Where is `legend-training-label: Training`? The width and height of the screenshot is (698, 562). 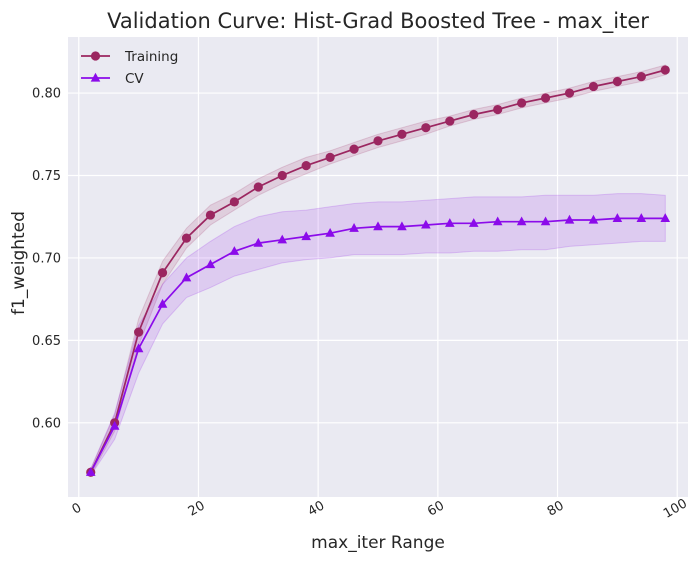
legend-training-label: Training is located at coordinates (151, 57).